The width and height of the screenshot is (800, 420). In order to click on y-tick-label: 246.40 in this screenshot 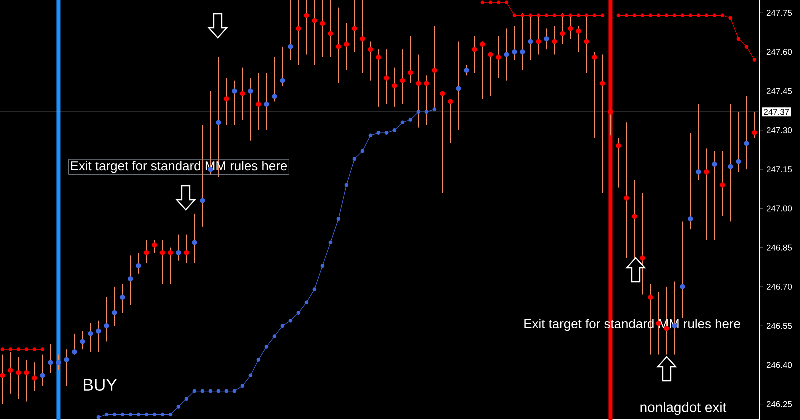, I will do `click(779, 365)`.